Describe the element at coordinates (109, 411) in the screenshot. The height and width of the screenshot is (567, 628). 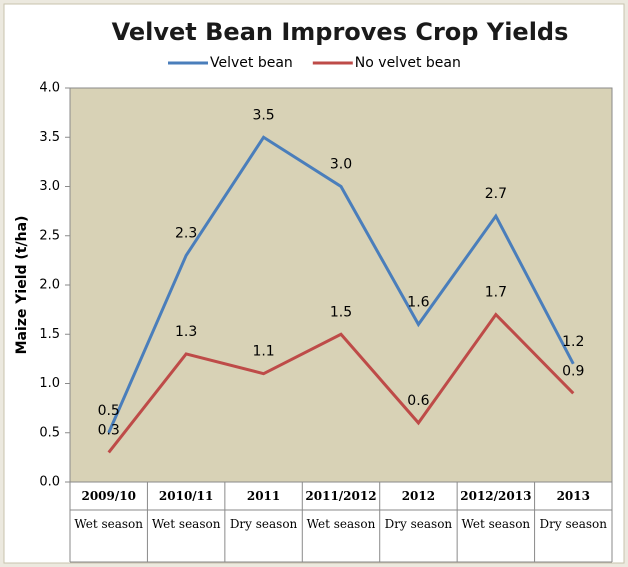
I see `data-label: 0.5` at that location.